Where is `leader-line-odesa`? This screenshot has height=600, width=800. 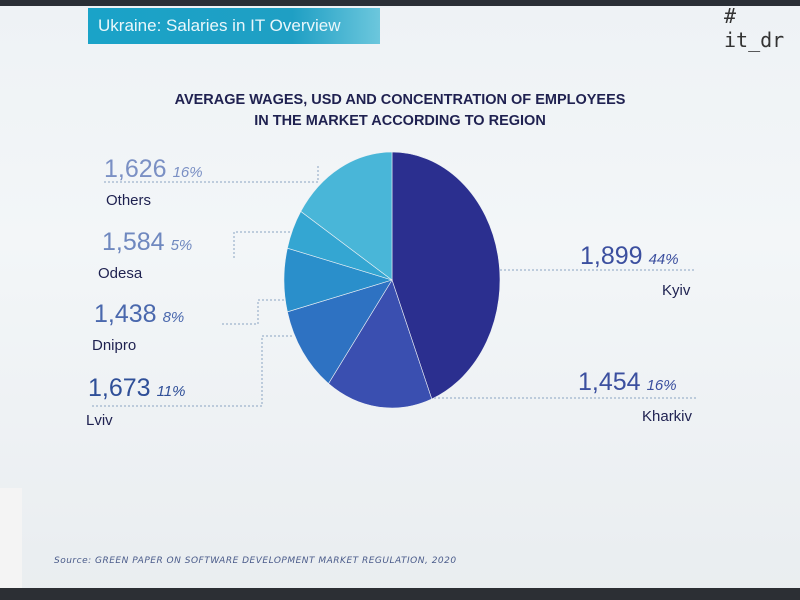
leader-line-odesa is located at coordinates (266, 244).